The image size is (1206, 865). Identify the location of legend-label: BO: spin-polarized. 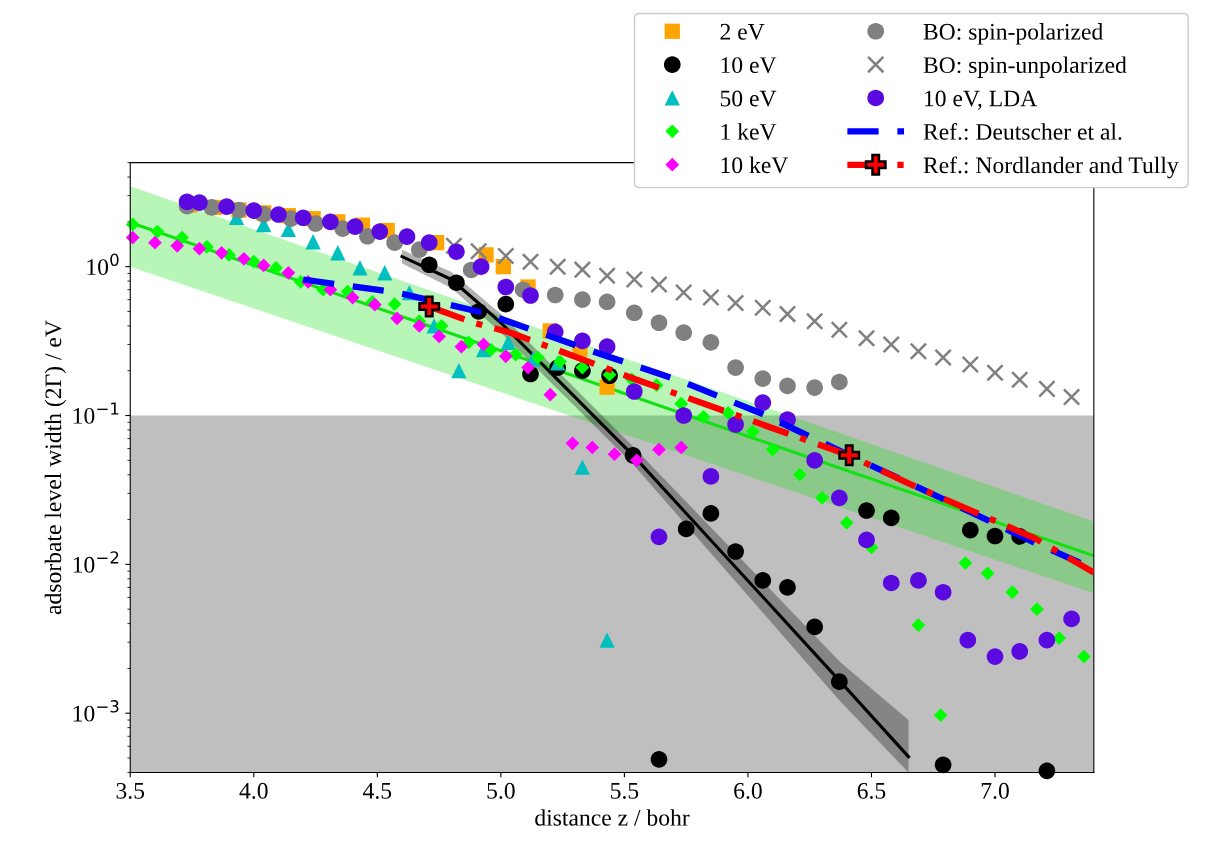
(1013, 34).